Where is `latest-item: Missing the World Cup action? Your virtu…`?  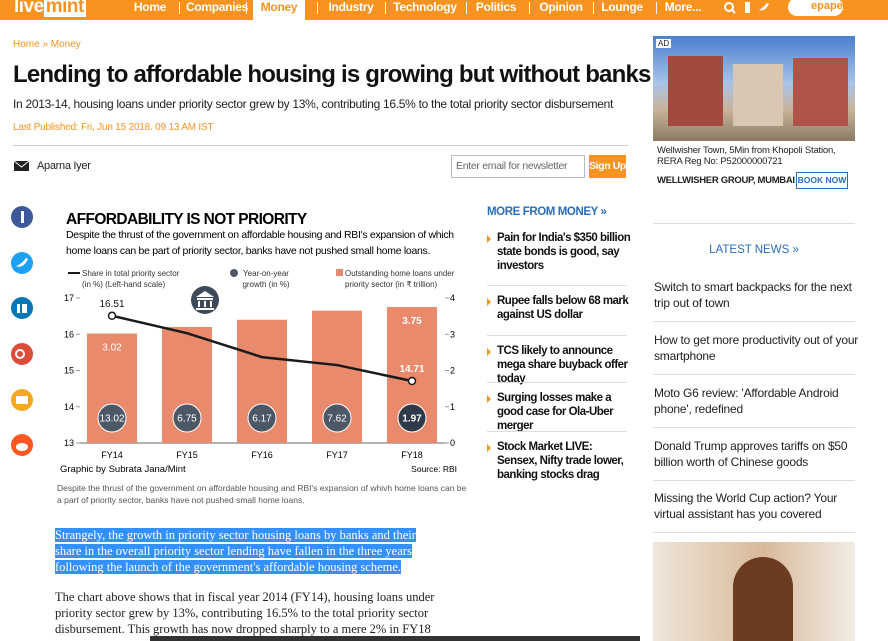 latest-item: Missing the World Cup action? Your virtu… is located at coordinates (746, 506).